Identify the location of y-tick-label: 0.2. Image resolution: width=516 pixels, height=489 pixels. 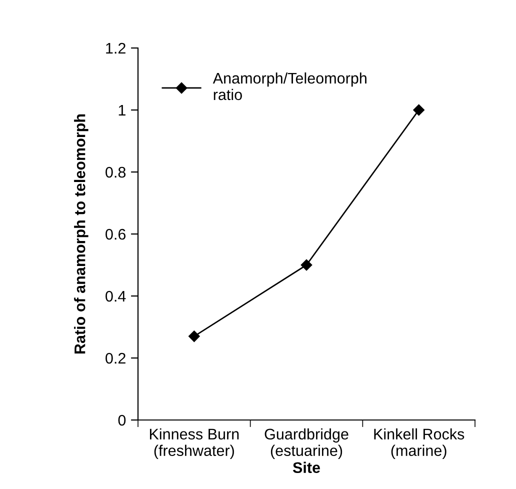
(116, 358).